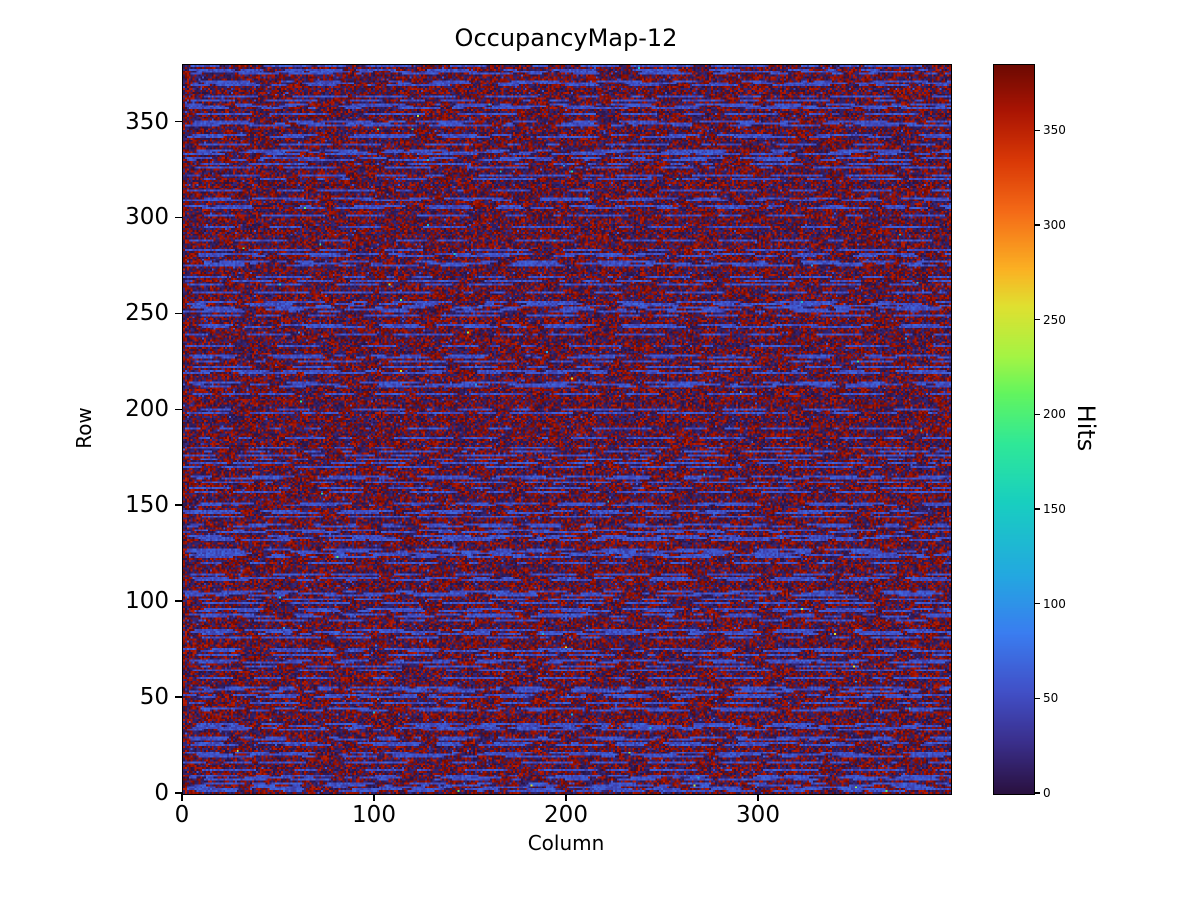 The image size is (1200, 900). Describe the element at coordinates (1054, 414) in the screenshot. I see `colorbar-tick-label: 200` at that location.